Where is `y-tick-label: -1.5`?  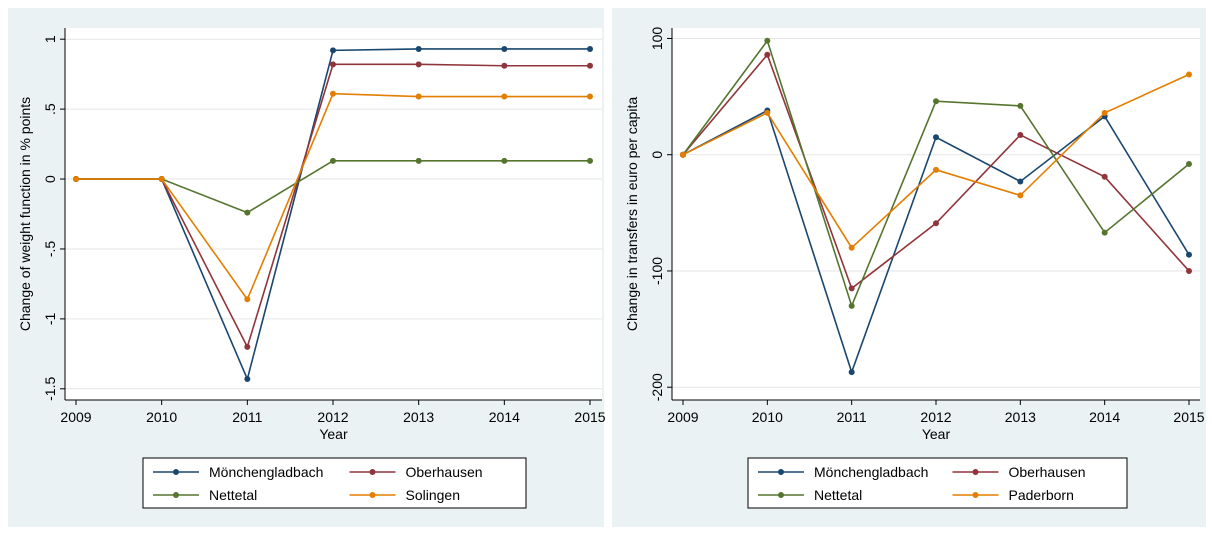 y-tick-label: -1.5 is located at coordinates (50, 389).